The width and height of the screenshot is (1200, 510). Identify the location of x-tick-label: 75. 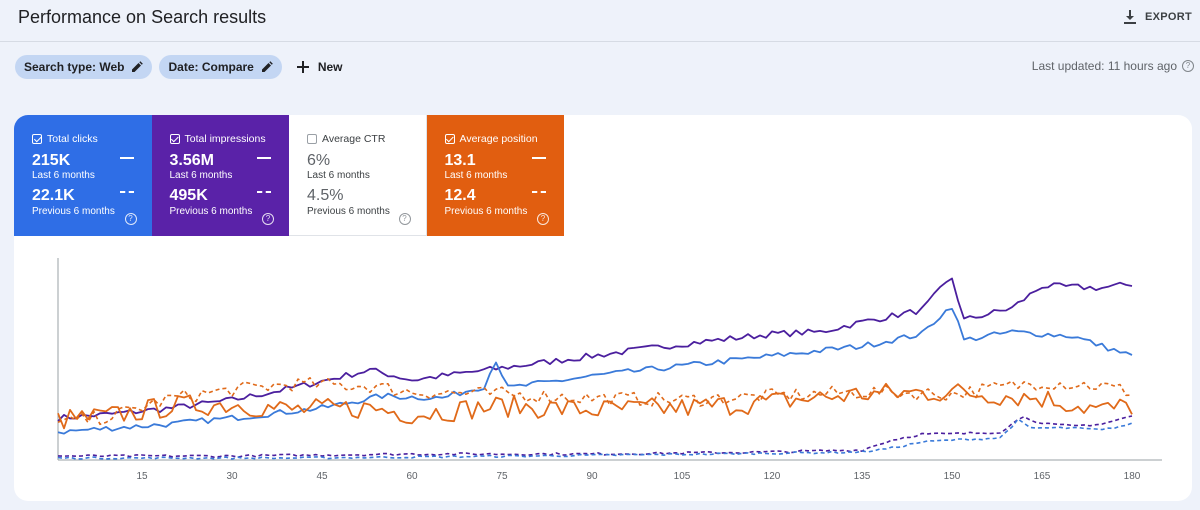
(502, 476).